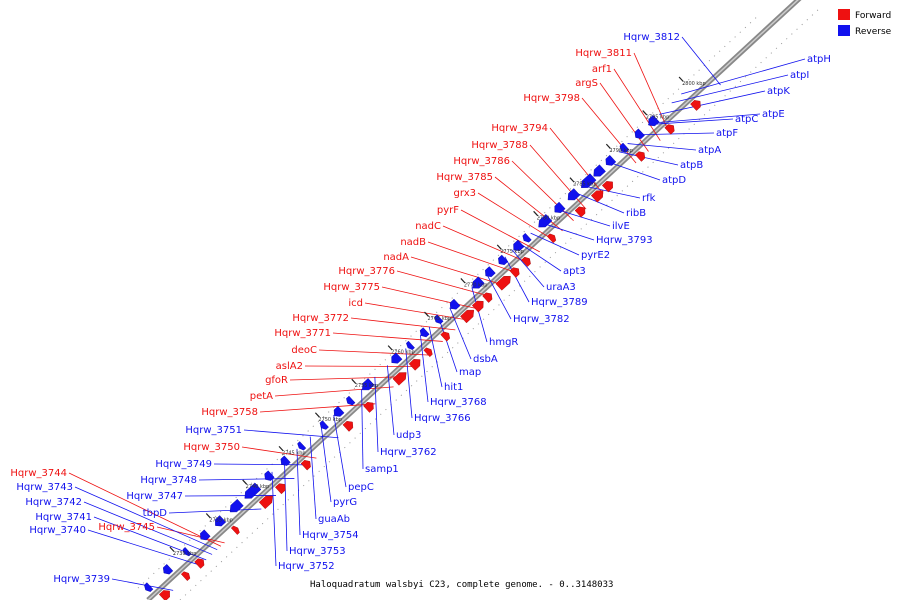 The width and height of the screenshot is (900, 600). What do you see at coordinates (382, 469) in the screenshot?
I see `reverse-gene-label: samp1` at bounding box center [382, 469].